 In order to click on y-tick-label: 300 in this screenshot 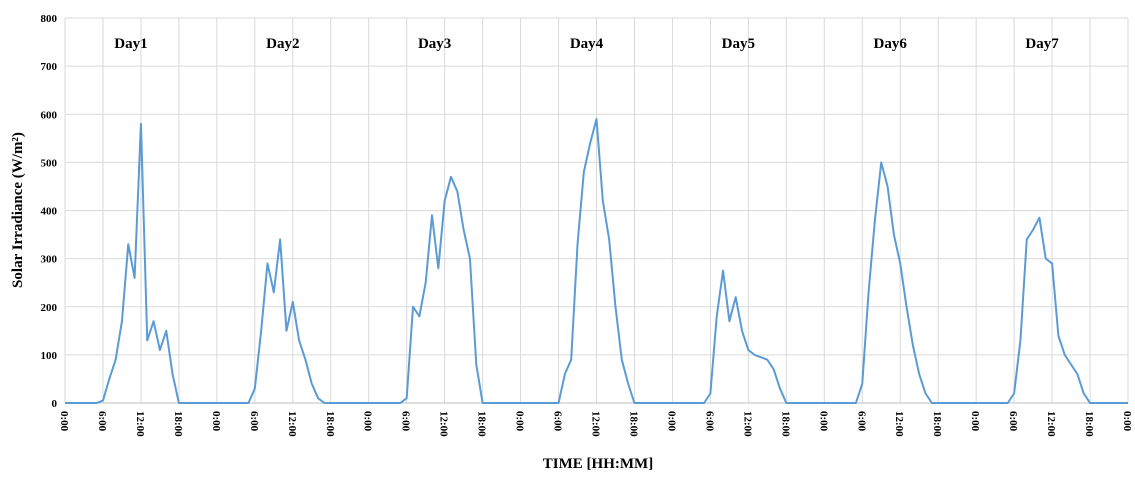, I will do `click(49, 260)`.